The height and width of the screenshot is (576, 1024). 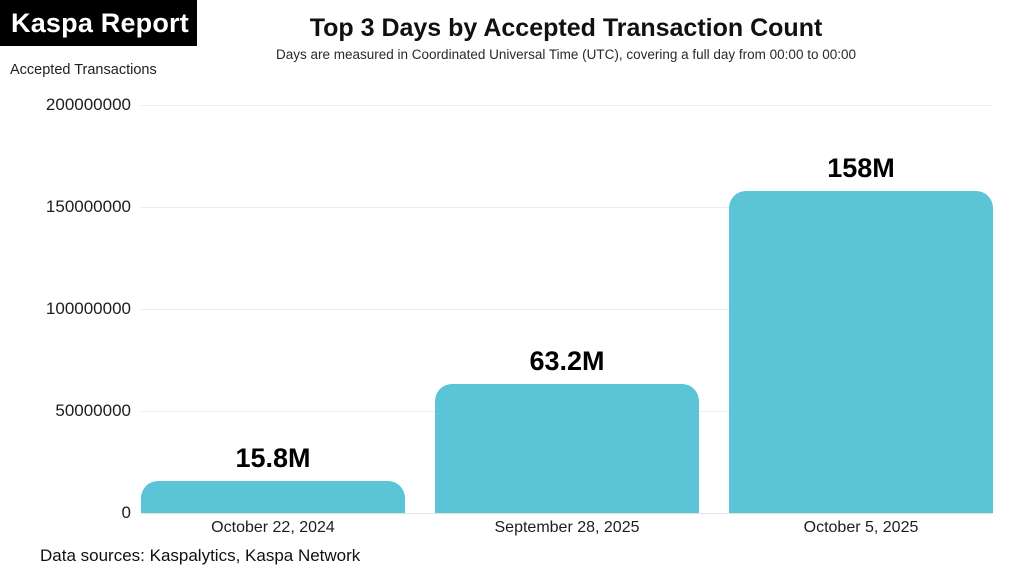 What do you see at coordinates (273, 527) in the screenshot?
I see `x-category-label: October 22, 2024` at bounding box center [273, 527].